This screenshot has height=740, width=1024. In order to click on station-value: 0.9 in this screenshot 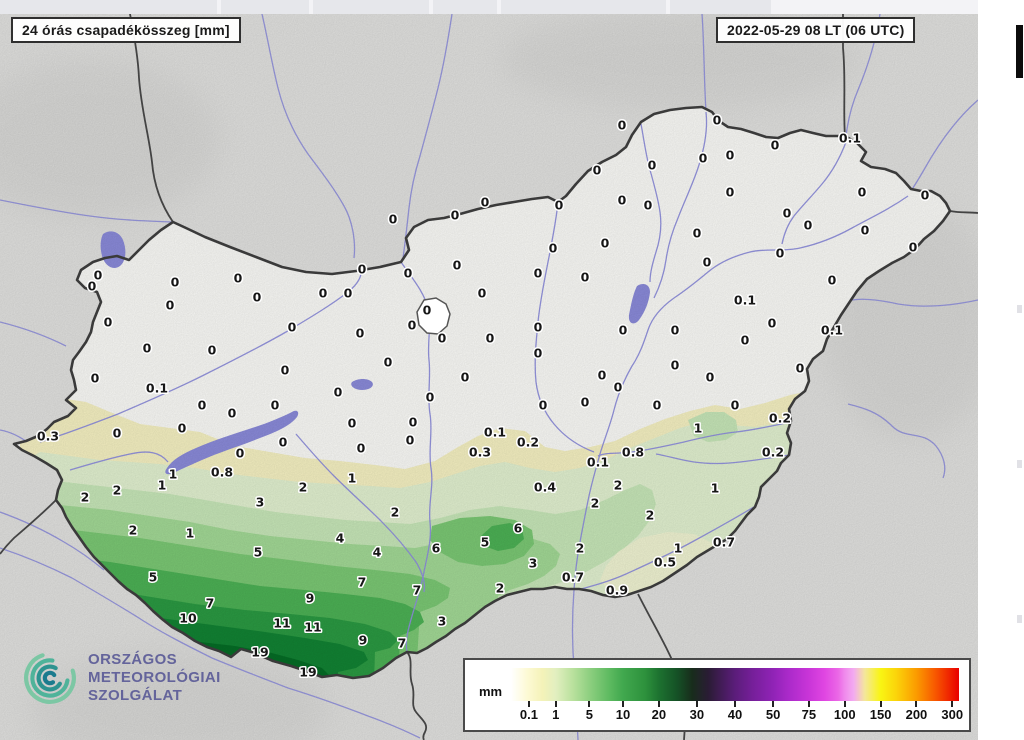, I will do `click(617, 590)`.